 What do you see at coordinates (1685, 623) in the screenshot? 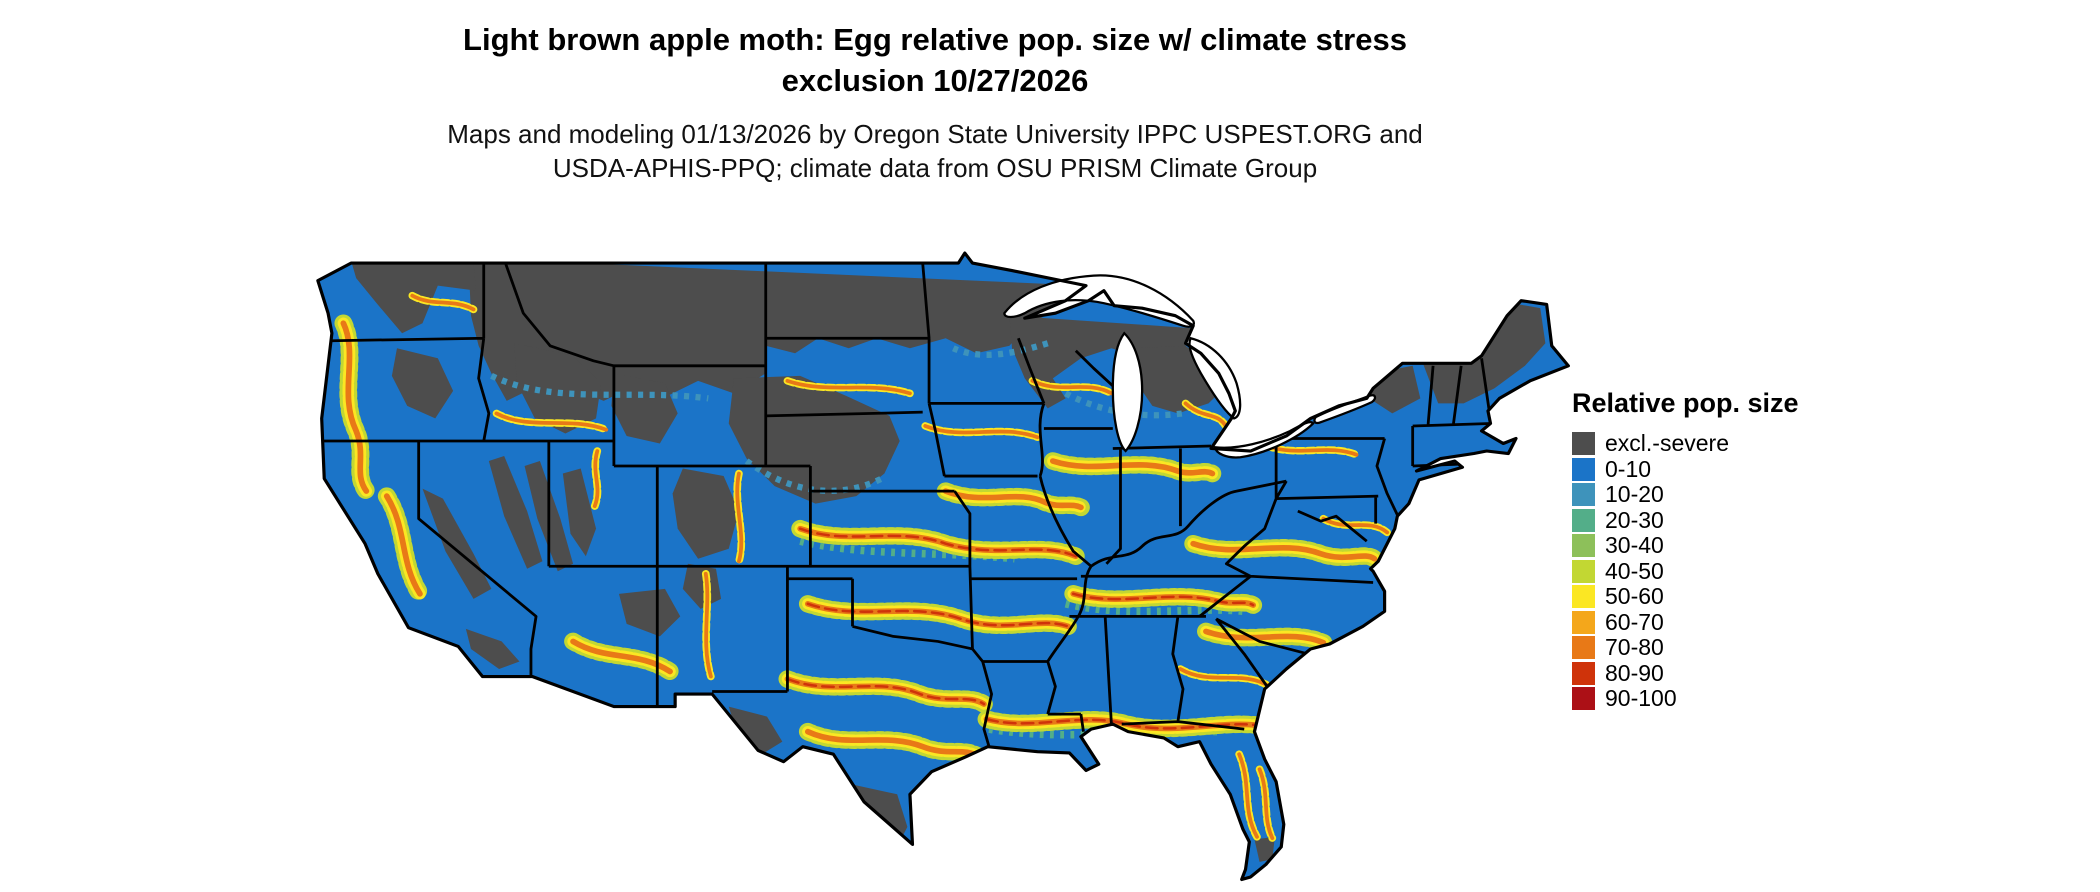
I see `legend-item: 60-70` at bounding box center [1685, 623].